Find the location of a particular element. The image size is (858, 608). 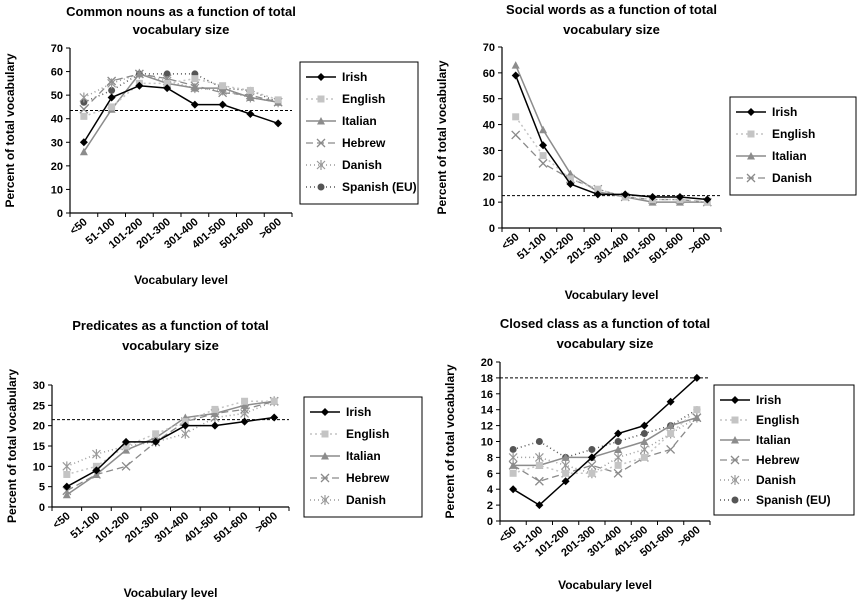

chart-2-title-line-1: Social words as a function of total is located at coordinates (611, 9).